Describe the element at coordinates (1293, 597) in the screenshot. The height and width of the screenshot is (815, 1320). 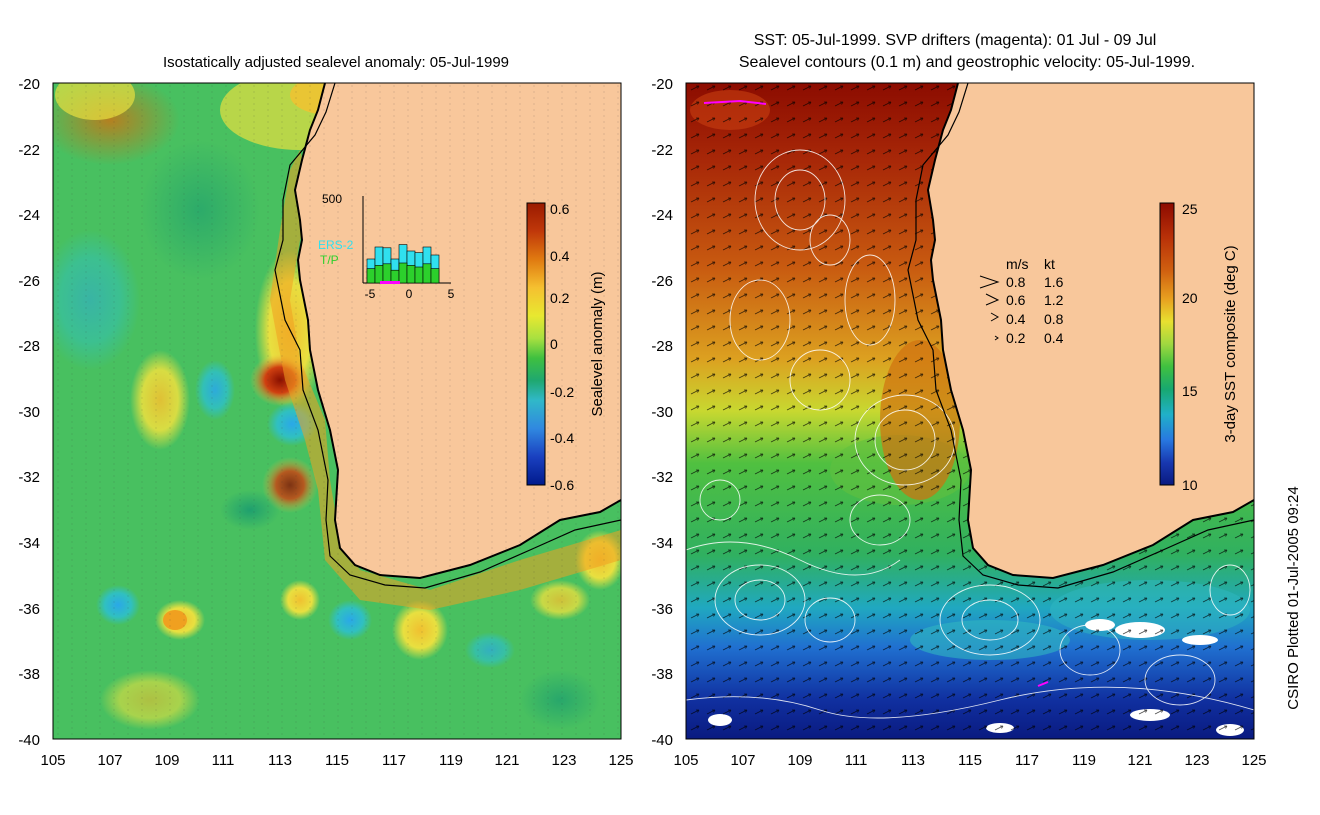
I see `plot-credit: CSIRO Plotted 01-Jul-2005 09:24` at that location.